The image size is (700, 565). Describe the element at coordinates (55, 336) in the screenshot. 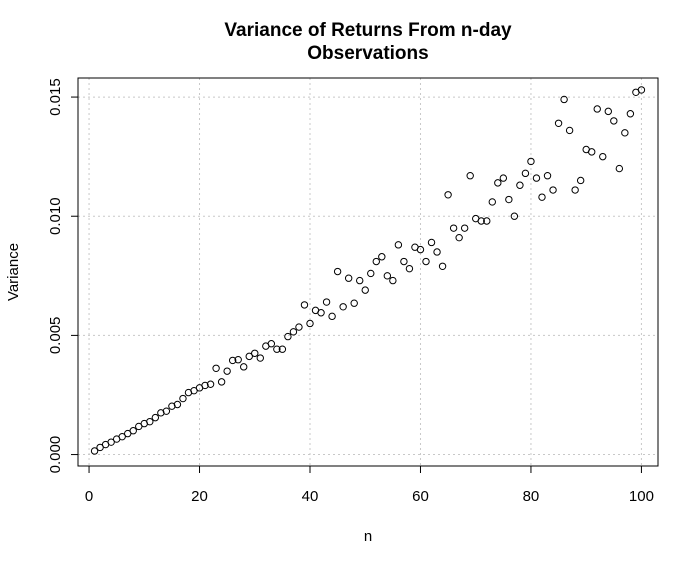

I see `y-tick-label: 0.005` at that location.